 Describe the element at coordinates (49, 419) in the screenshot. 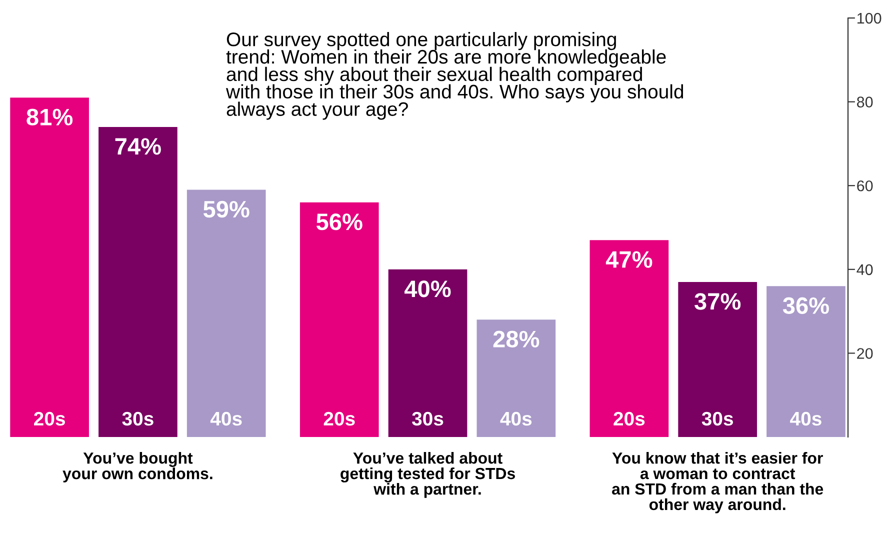

I see `series-label: 20s` at that location.